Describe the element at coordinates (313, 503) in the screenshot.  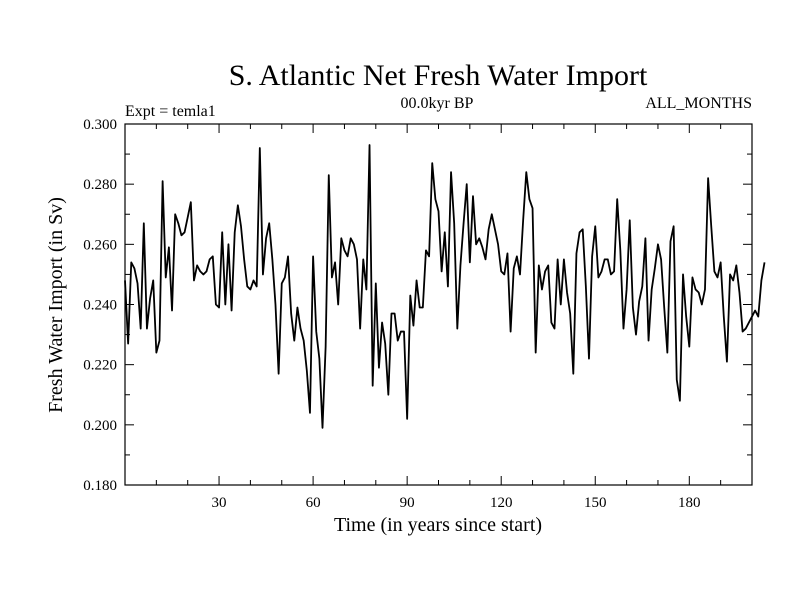
I see `x-tick-label: 60` at that location.